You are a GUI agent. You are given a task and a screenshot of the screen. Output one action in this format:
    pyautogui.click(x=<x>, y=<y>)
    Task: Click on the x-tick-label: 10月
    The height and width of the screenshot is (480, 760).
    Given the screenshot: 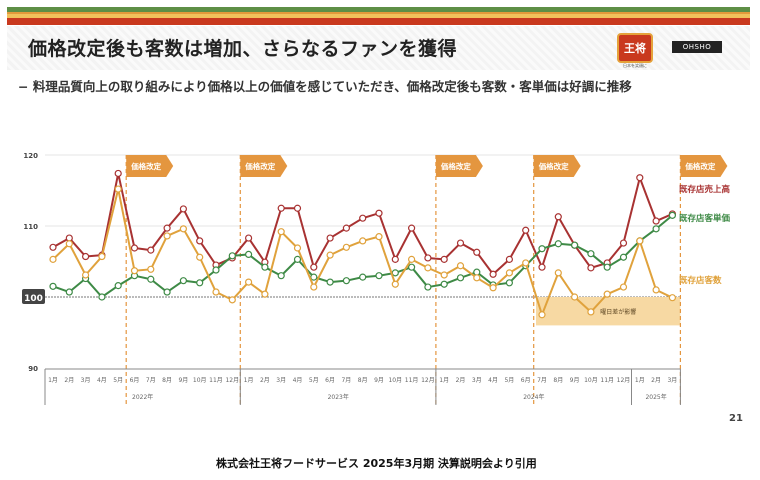 What is the action you would take?
    pyautogui.click(x=591, y=380)
    